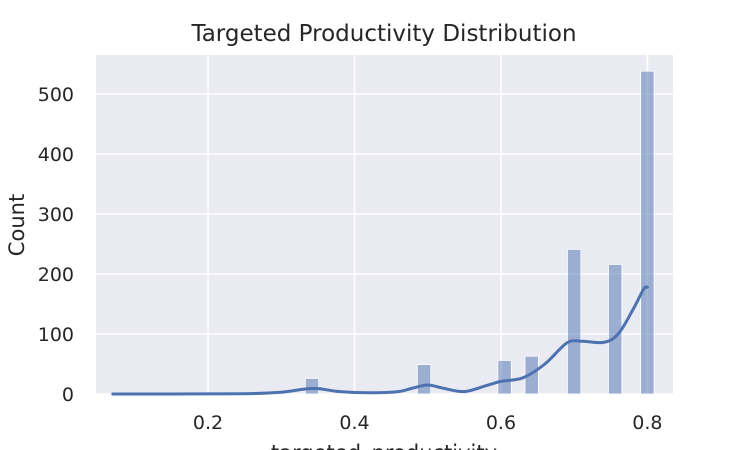 The image size is (750, 450). Describe the element at coordinates (17, 225) in the screenshot. I see `y-axis-label: Count` at that location.